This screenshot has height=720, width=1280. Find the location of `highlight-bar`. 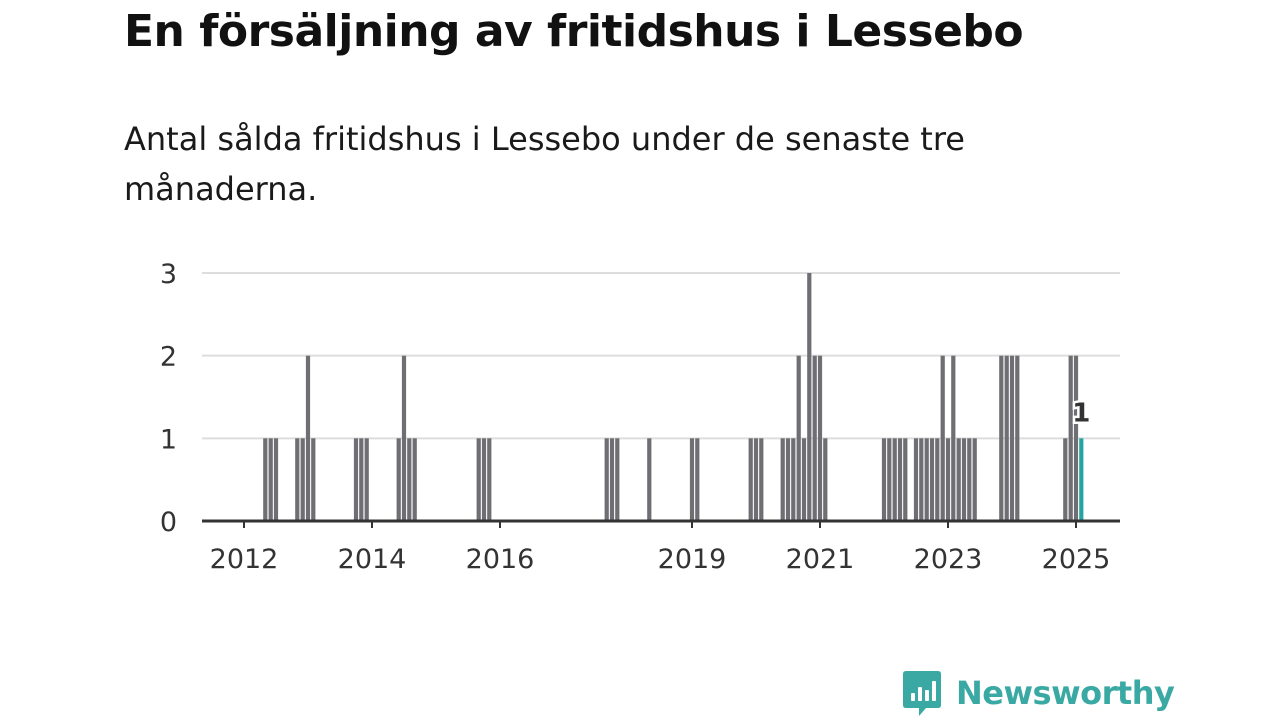

highlight-bar is located at coordinates (1081, 479).